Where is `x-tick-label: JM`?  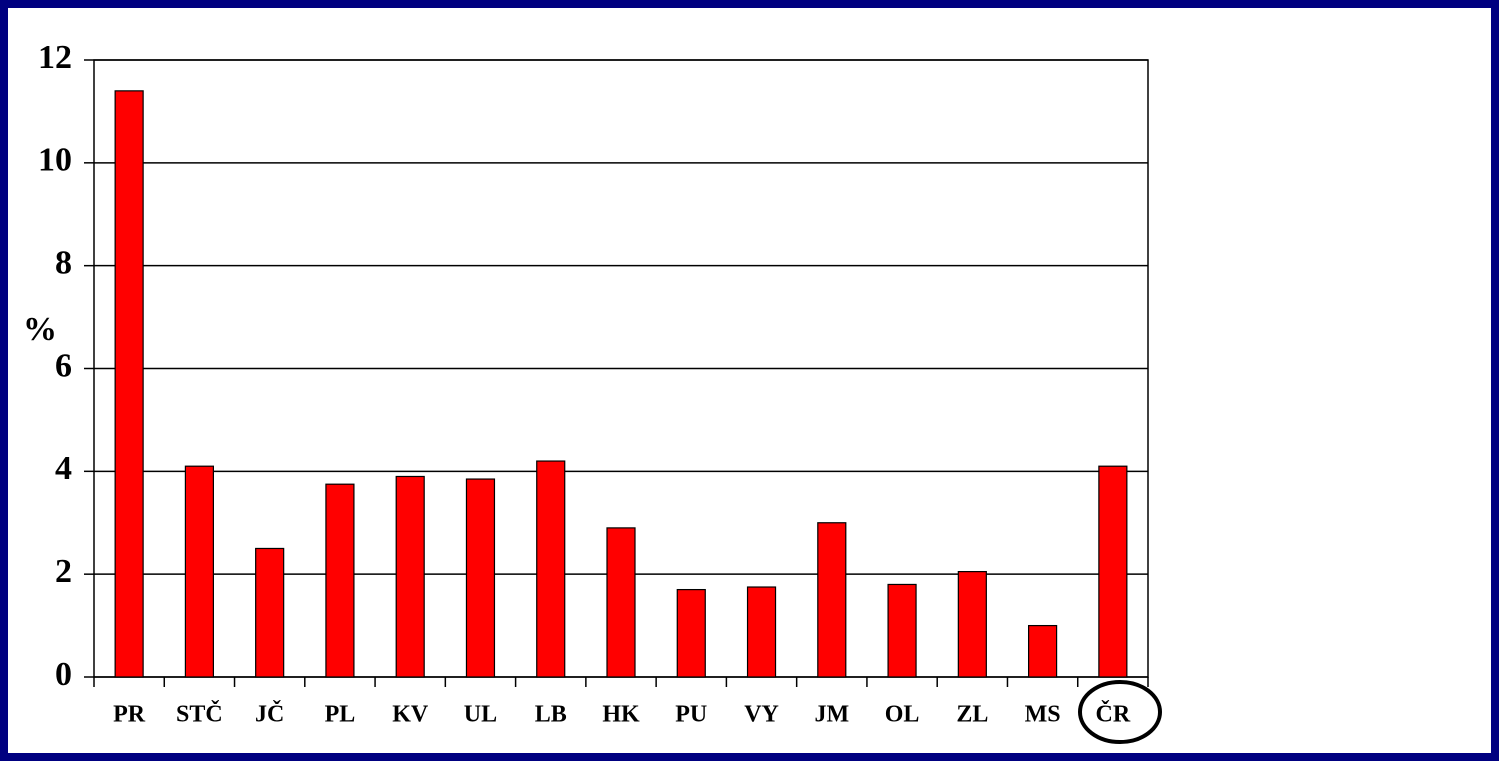 x-tick-label: JM is located at coordinates (831, 715).